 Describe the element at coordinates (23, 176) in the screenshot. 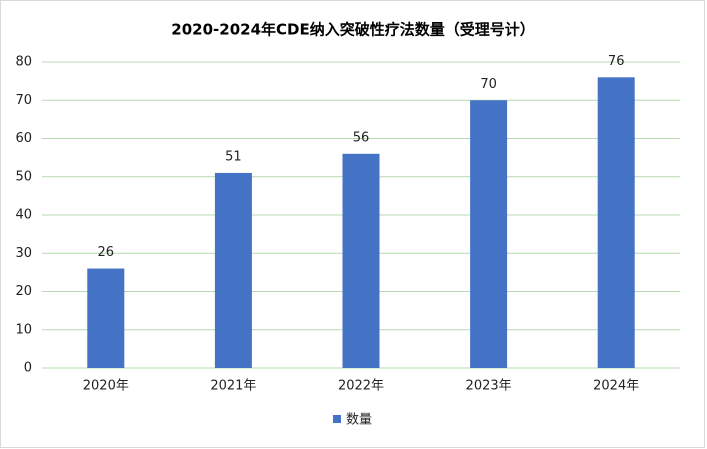

I see `y-tick-label: 50` at that location.